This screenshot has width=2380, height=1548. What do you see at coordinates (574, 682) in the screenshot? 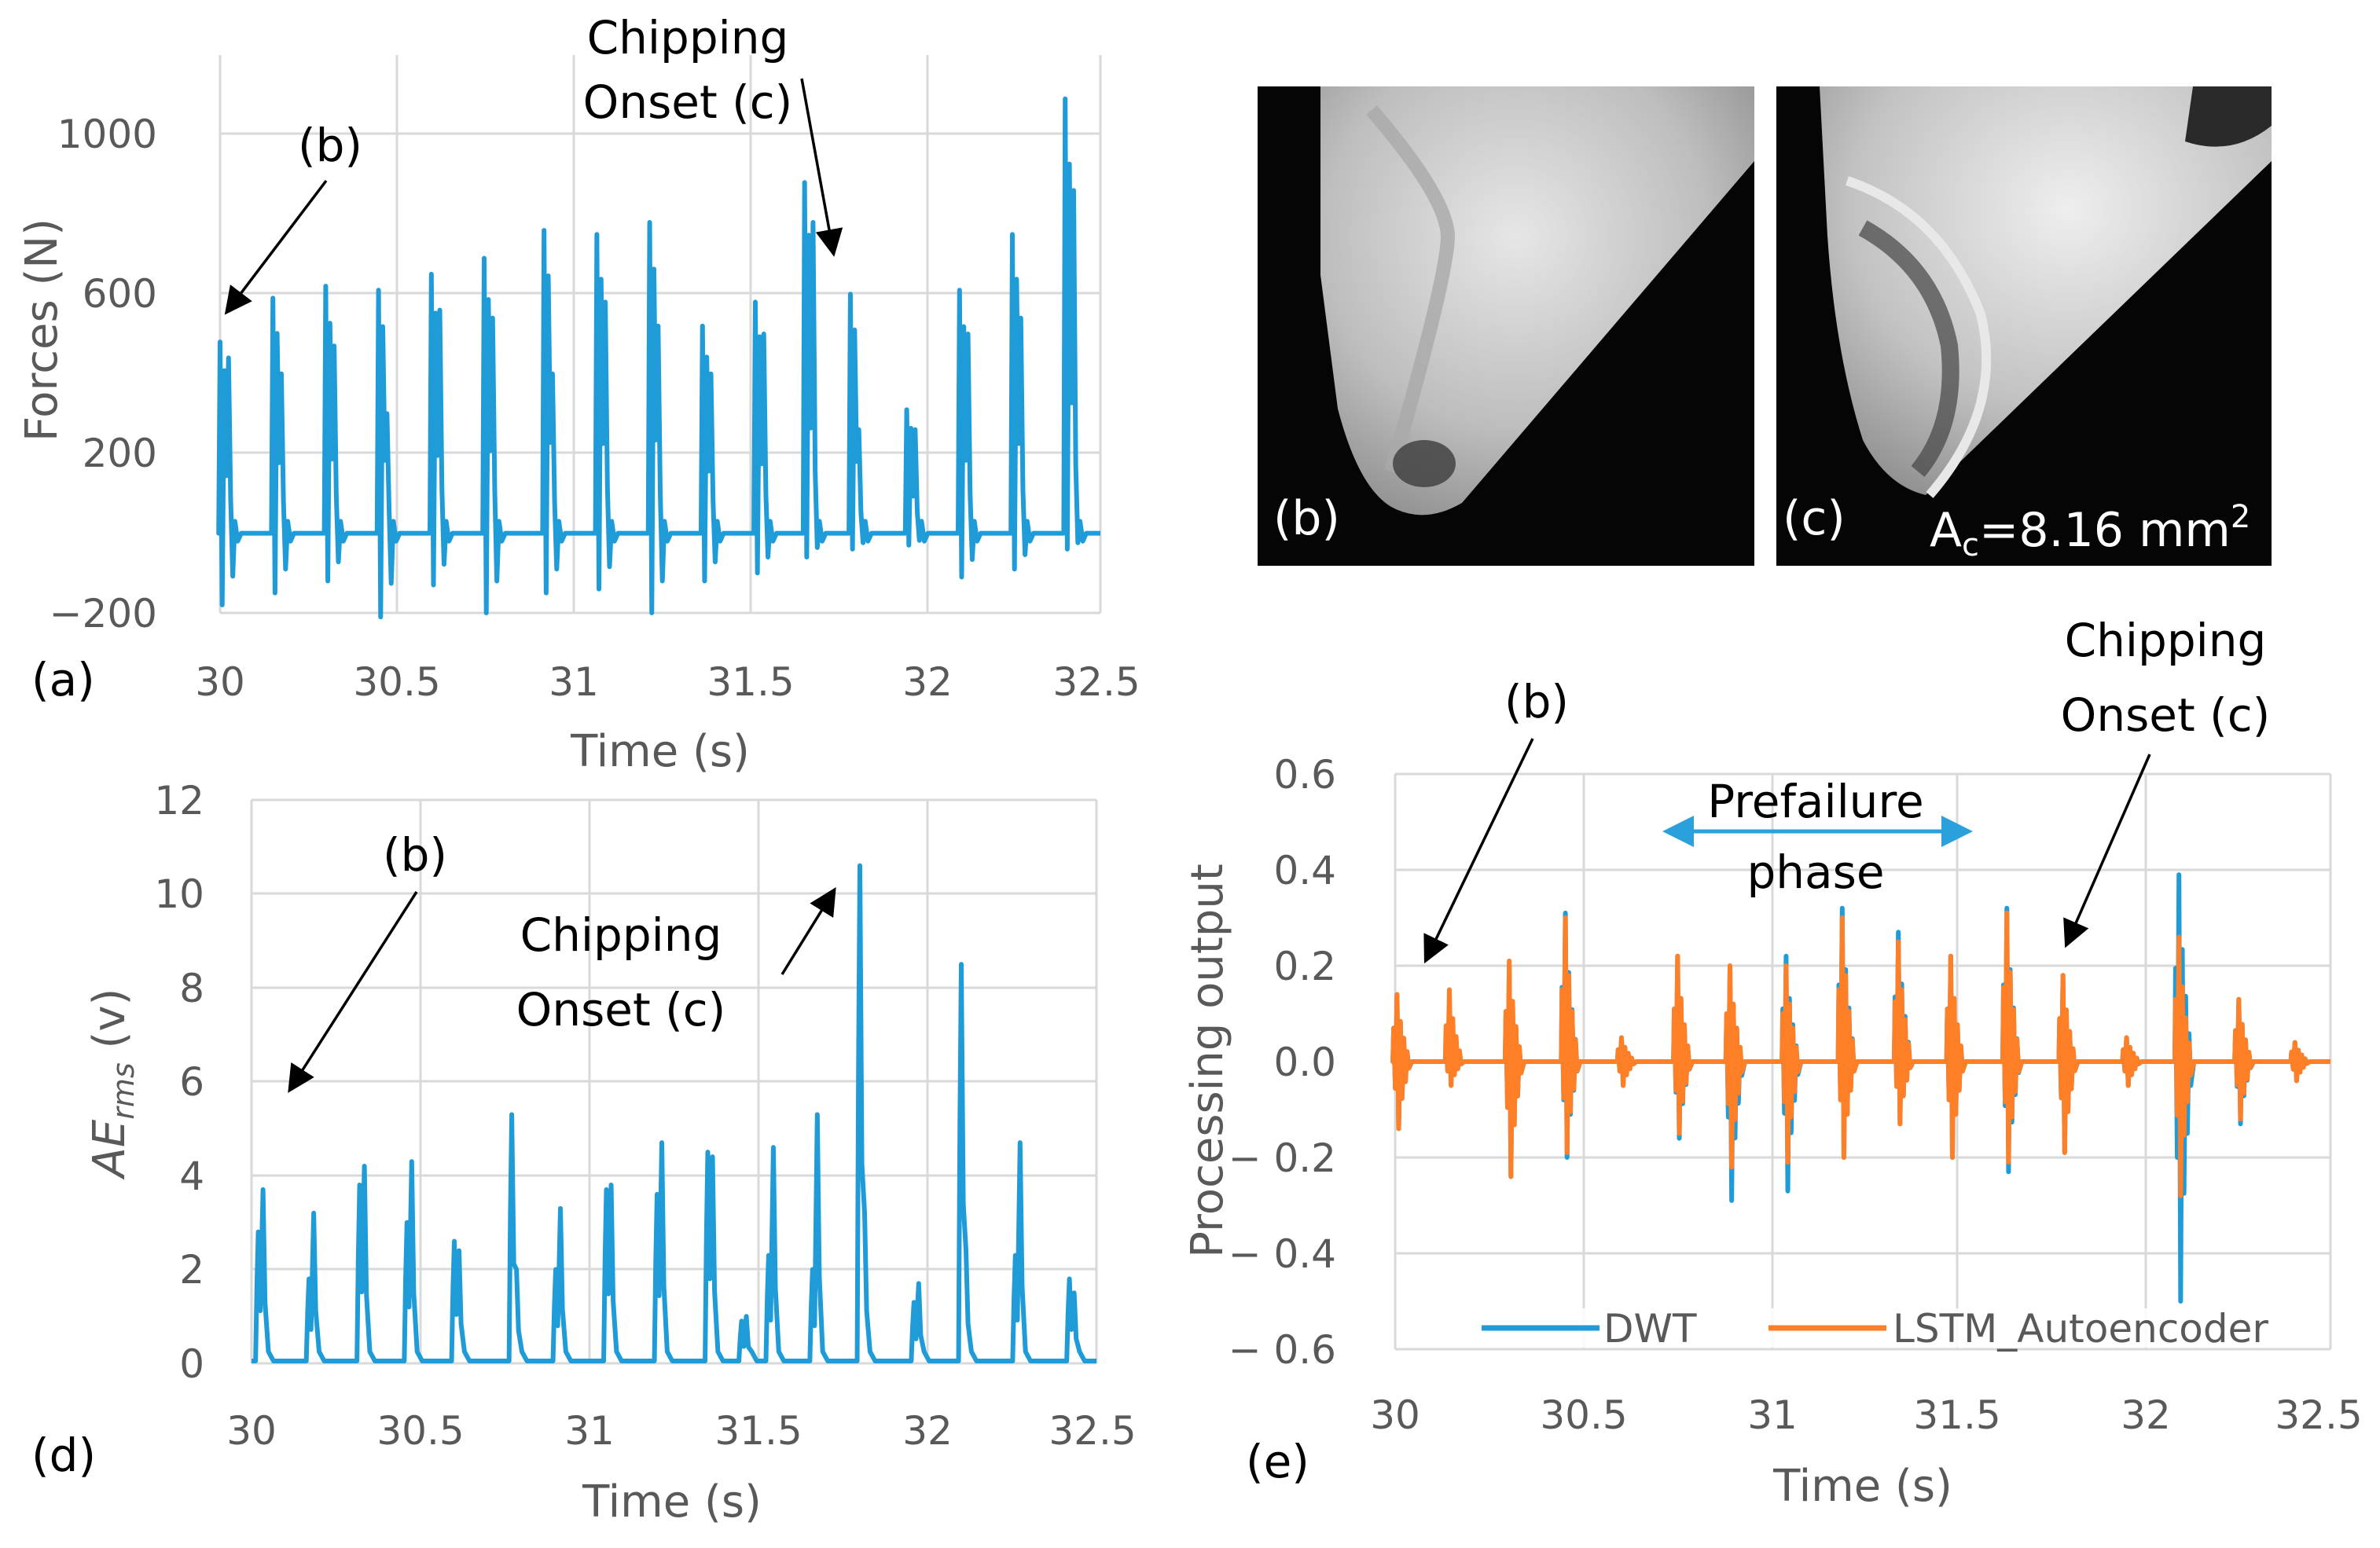
I see `chart-a-xtick-label: 31` at bounding box center [574, 682].